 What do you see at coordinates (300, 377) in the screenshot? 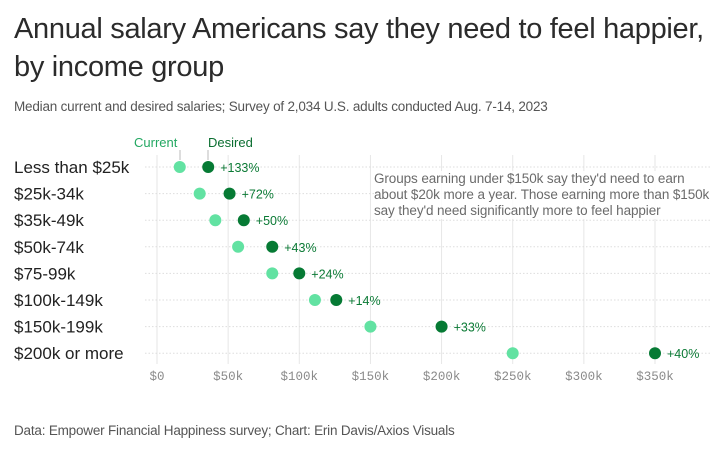
I see `x-tick-label: $100k` at bounding box center [300, 377].